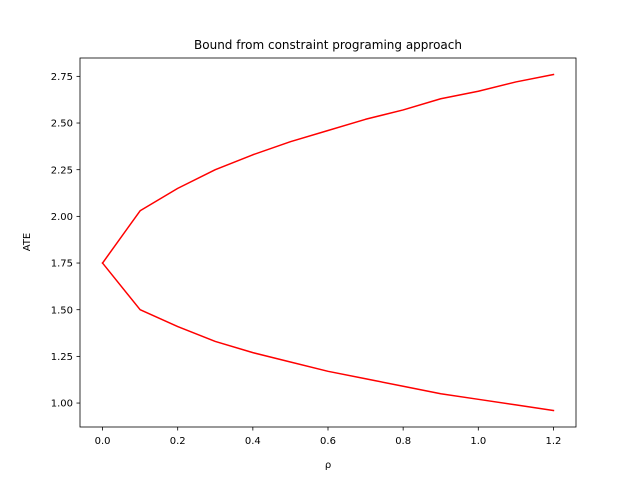 This screenshot has width=640, height=480. Describe the element at coordinates (62, 124) in the screenshot. I see `y-tick-label: 2.50` at that location.